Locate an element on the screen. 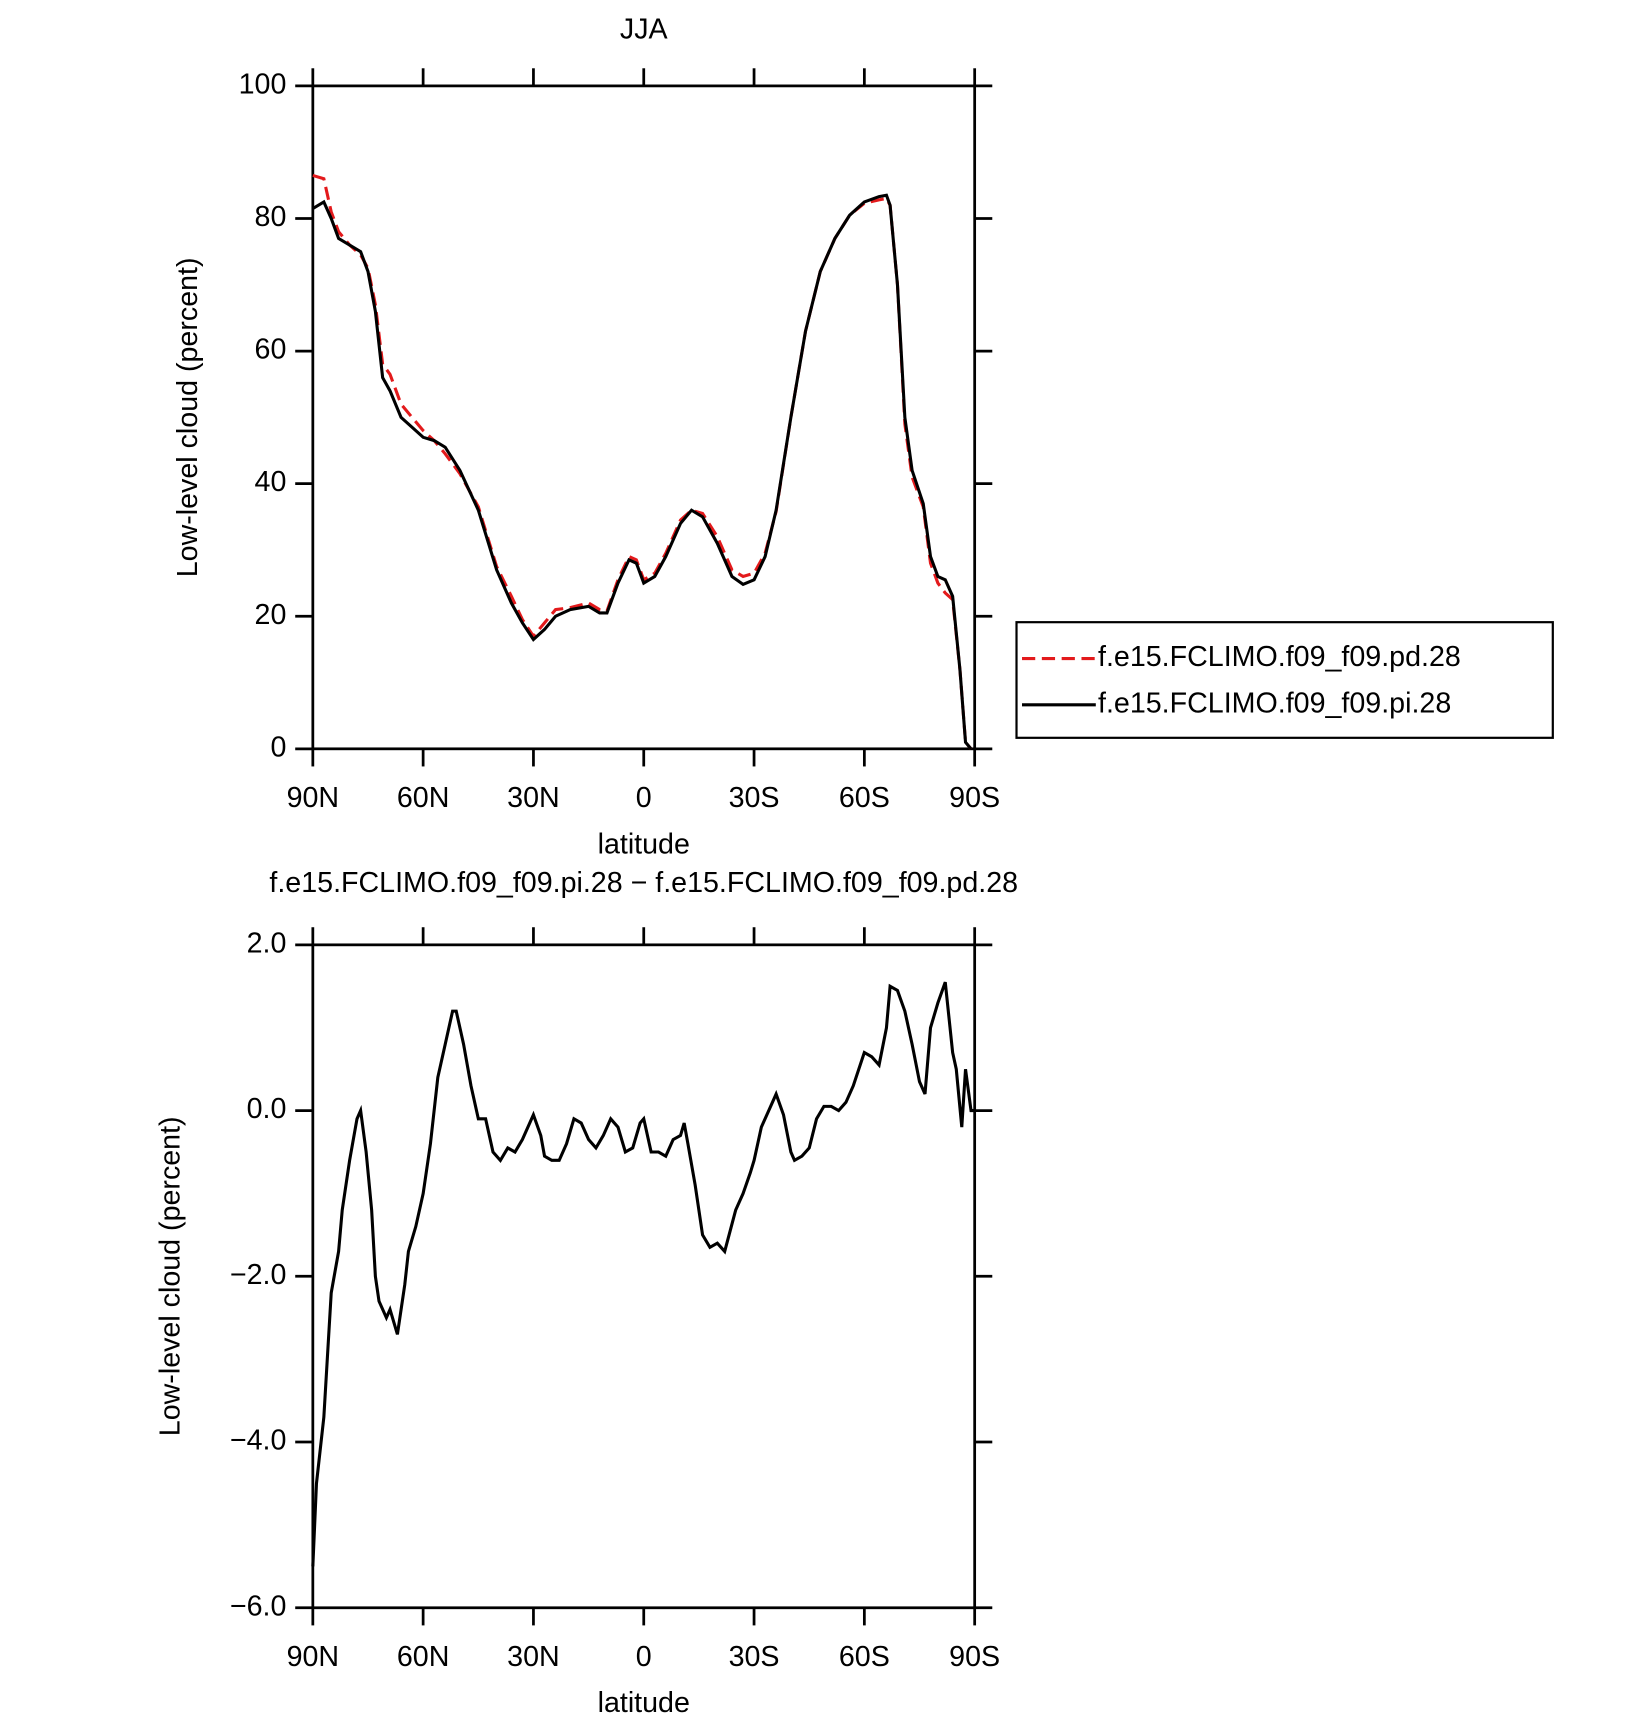  y-tick-label: 2.0 is located at coordinates (267, 943).